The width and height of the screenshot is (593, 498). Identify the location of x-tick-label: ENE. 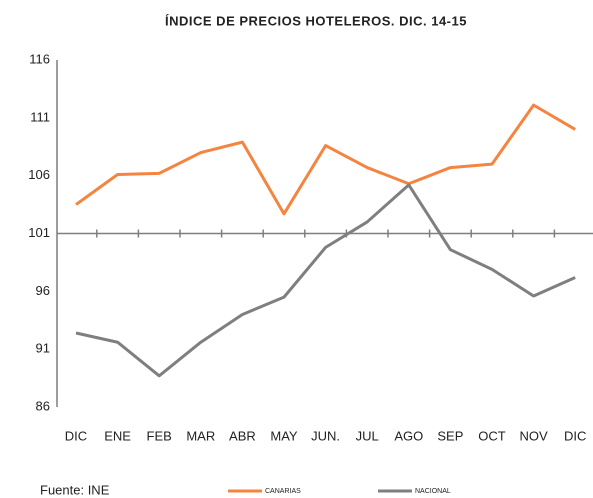
(117, 435).